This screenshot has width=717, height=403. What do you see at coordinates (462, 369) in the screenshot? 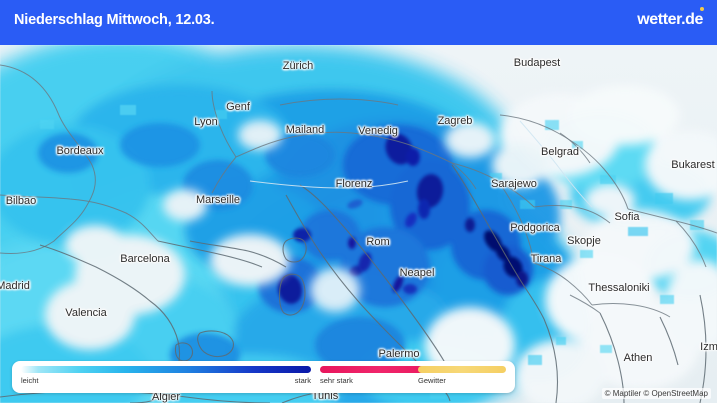
I see `legend-gradient-bar-thunderstorm` at bounding box center [462, 369].